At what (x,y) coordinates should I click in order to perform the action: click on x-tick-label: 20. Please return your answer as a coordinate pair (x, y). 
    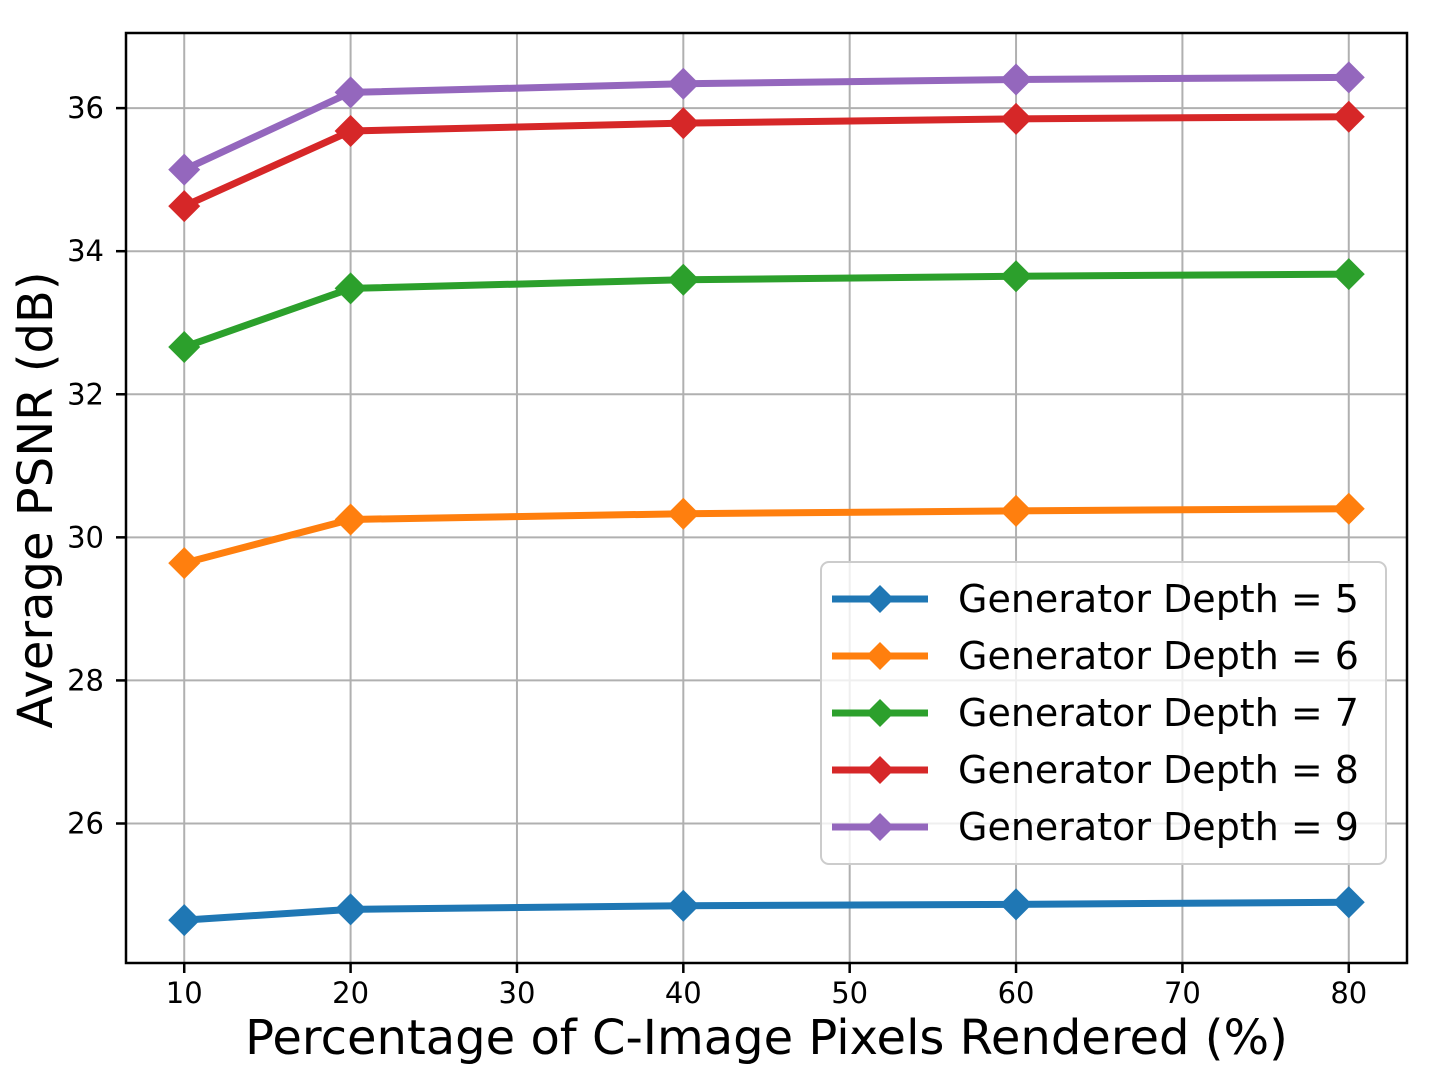
    Looking at the image, I should click on (350, 993).